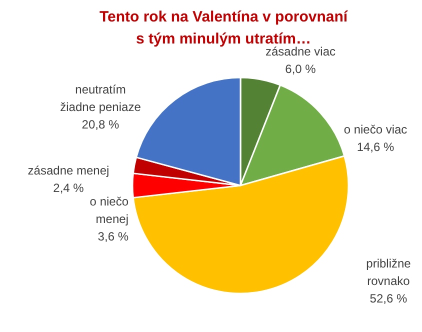  I want to click on data-label: 6,0 %, so click(300, 69).